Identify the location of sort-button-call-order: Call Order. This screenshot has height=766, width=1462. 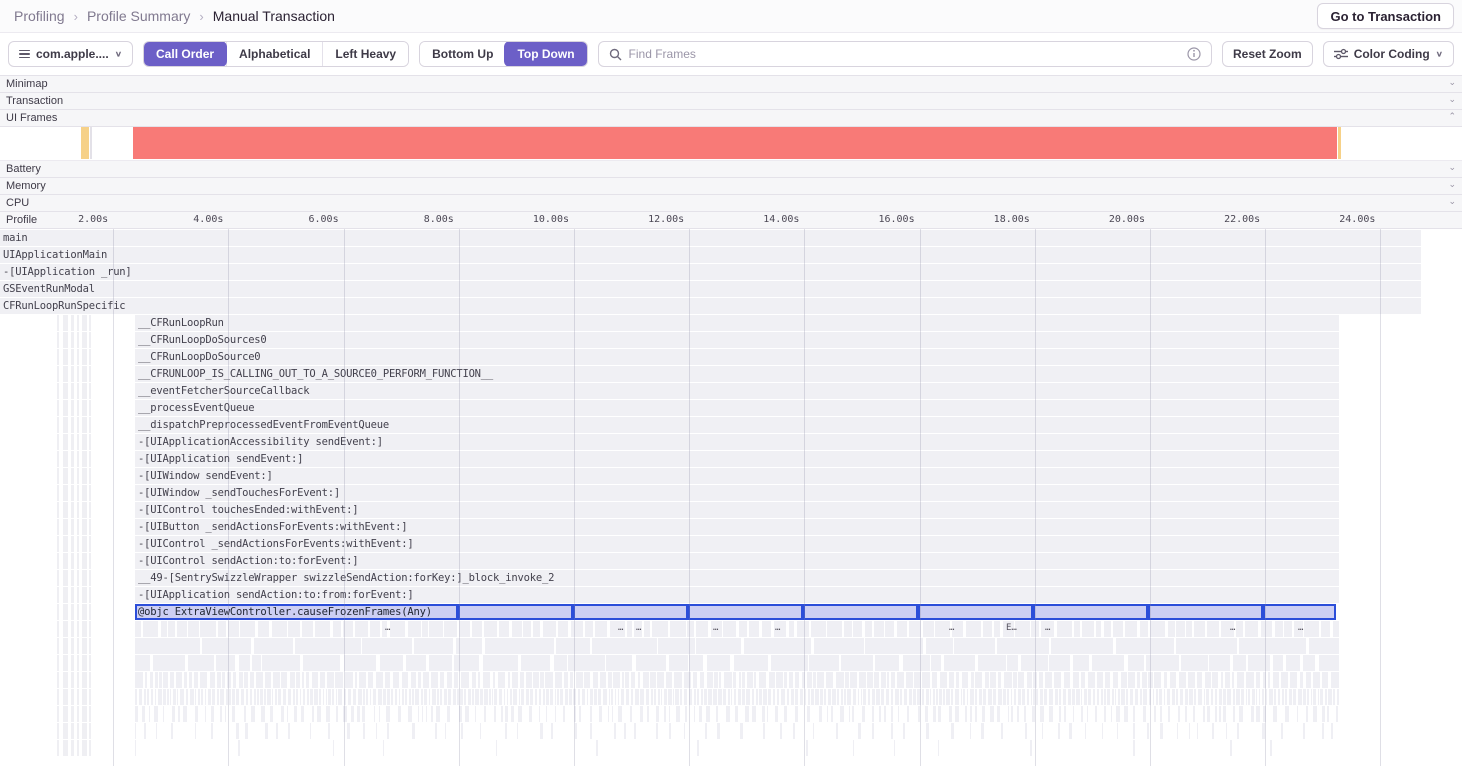
(186, 54).